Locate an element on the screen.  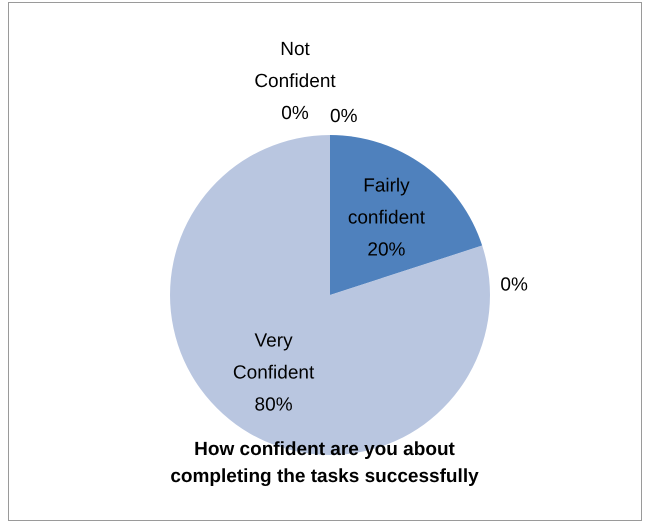
data-label: 80% is located at coordinates (273, 405).